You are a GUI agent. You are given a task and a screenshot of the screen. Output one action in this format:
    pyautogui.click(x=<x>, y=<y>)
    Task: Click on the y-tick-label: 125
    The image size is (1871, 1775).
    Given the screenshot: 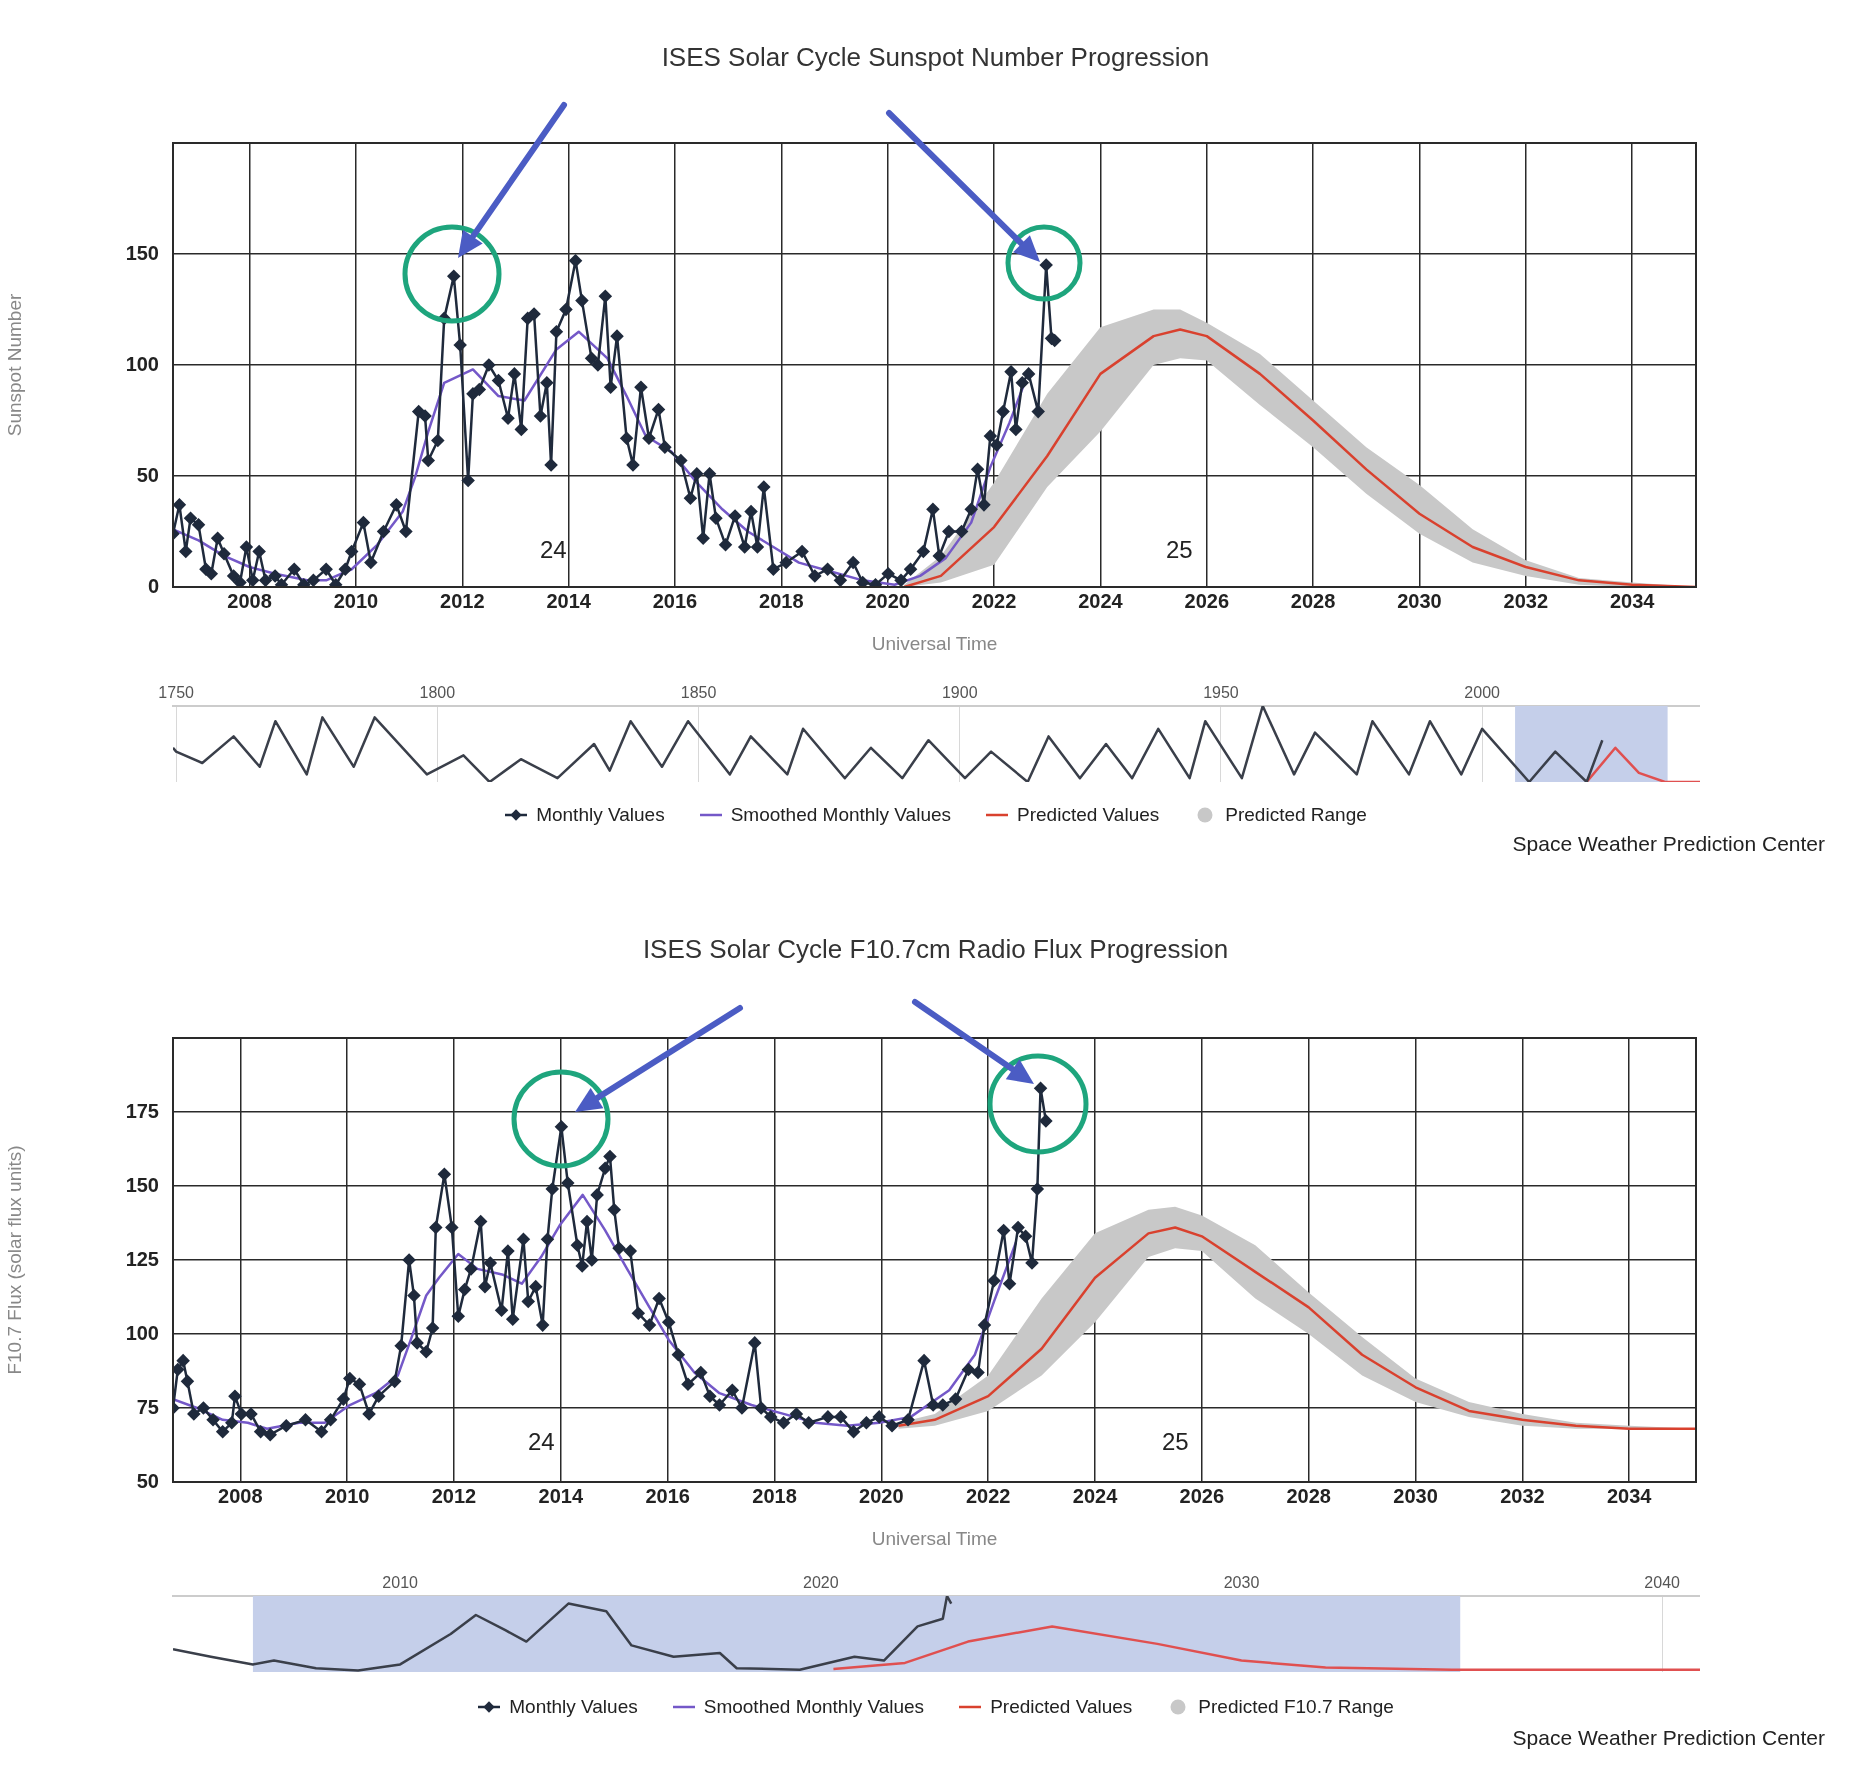 What is the action you would take?
    pyautogui.click(x=142, y=1258)
    